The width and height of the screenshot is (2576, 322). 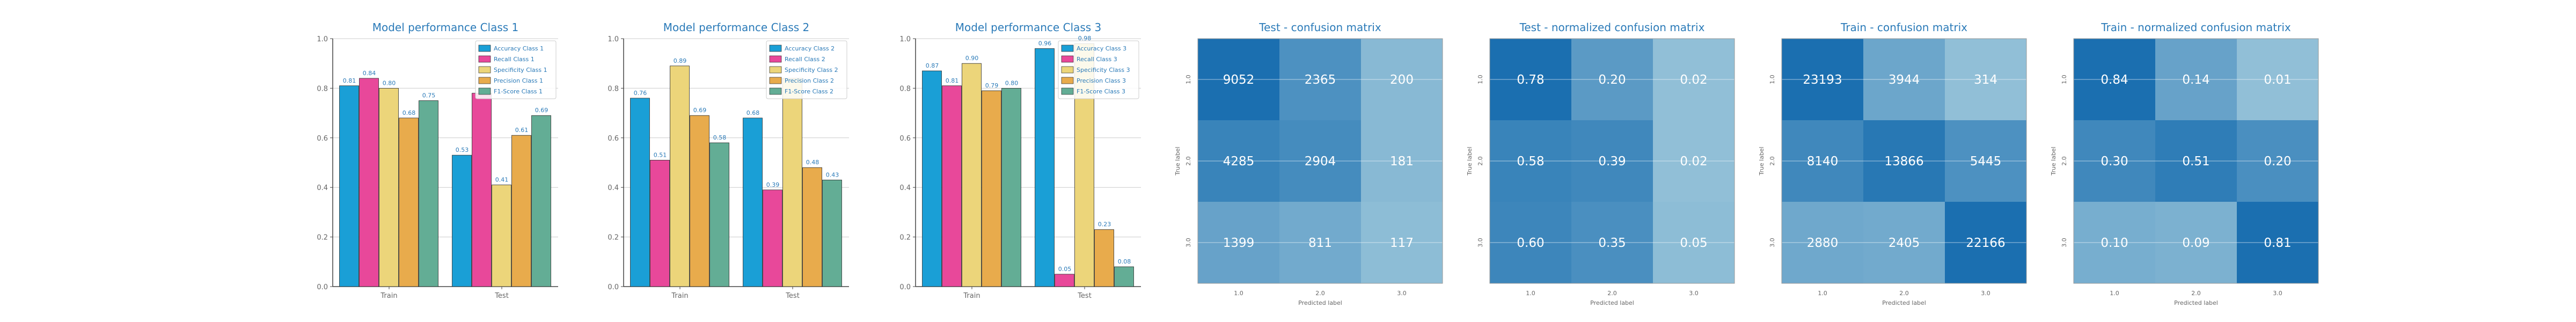 What do you see at coordinates (1188, 161) in the screenshot?
I see `y-tick-label: 2.0` at bounding box center [1188, 161].